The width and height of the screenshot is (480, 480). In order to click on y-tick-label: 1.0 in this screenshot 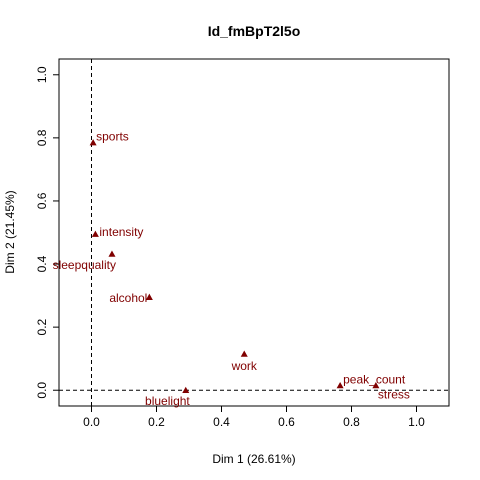, I will do `click(42, 74)`.